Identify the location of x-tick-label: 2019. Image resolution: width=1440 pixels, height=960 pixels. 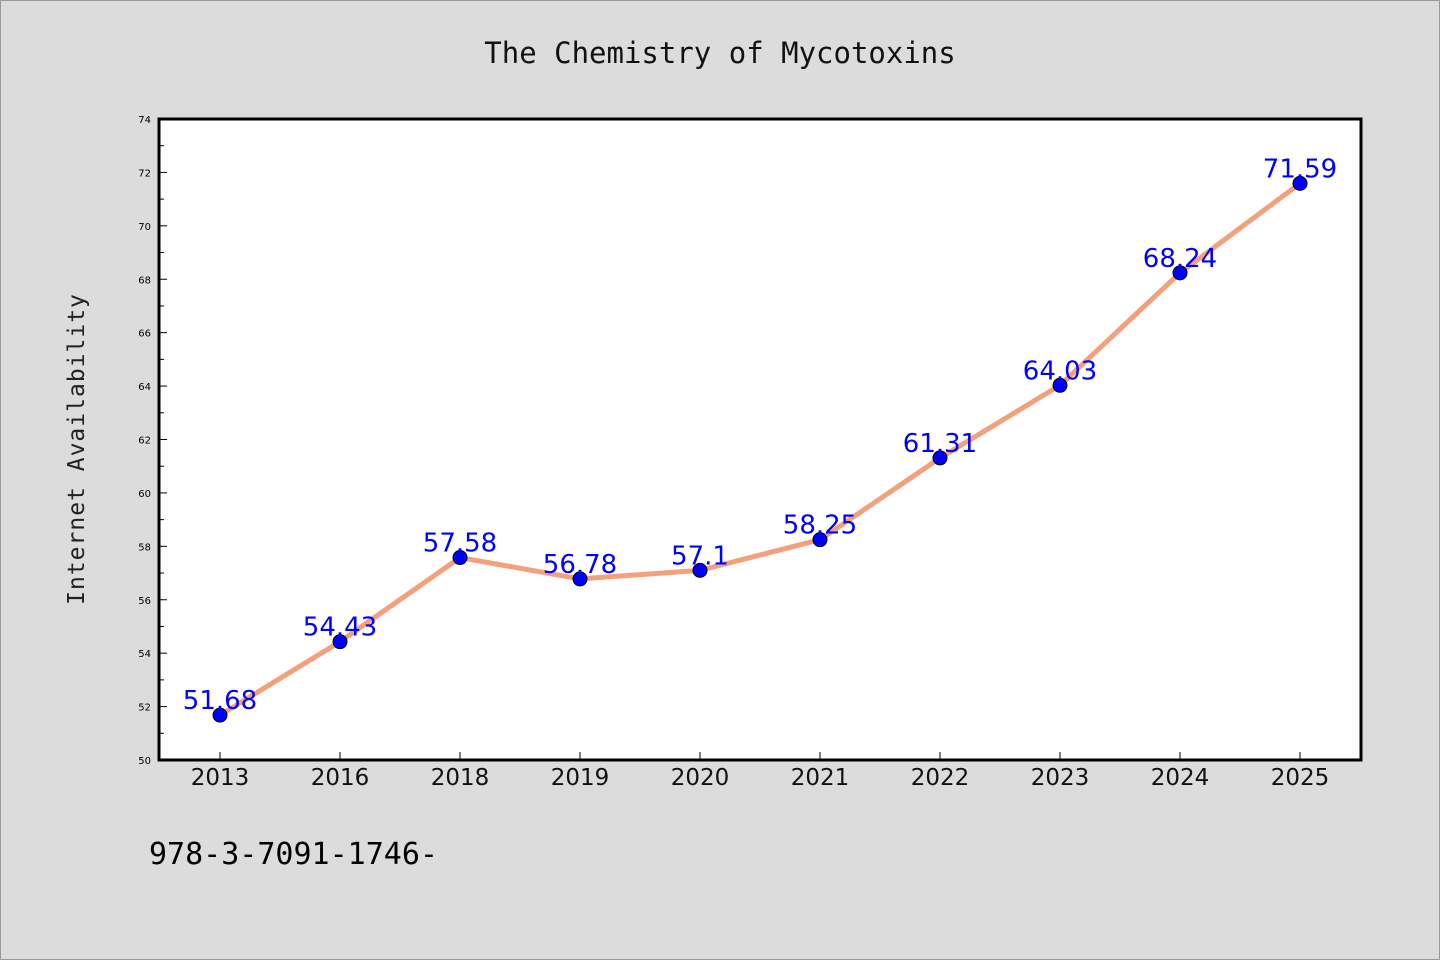
(580, 778).